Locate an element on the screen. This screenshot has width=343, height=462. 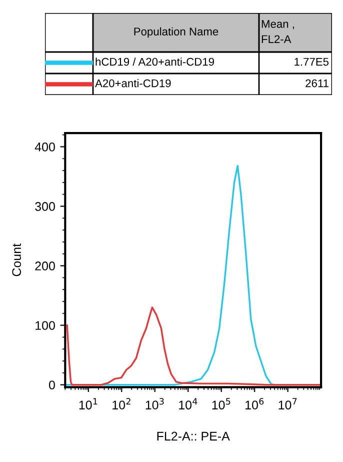
x-tick-label: 10$^{6}$ is located at coordinates (255, 404).